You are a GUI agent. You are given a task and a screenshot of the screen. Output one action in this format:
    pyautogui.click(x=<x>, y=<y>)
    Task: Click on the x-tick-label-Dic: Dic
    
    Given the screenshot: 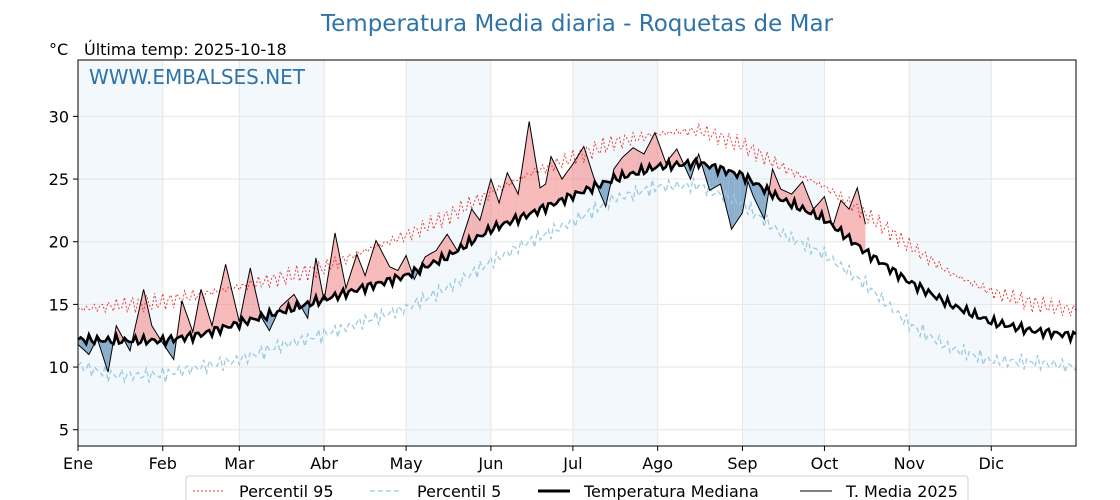 What is the action you would take?
    pyautogui.click(x=991, y=463)
    